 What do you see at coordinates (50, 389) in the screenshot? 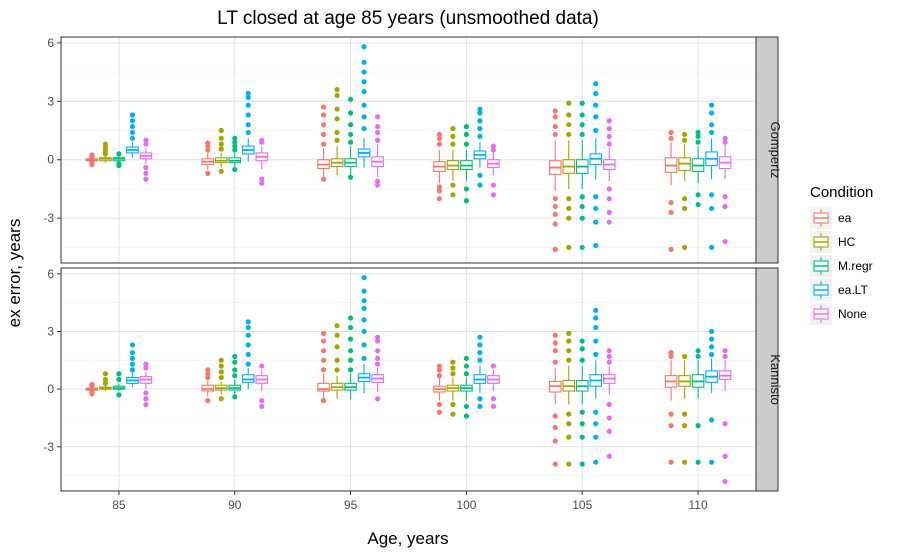
I see `y-tick-label: 0` at bounding box center [50, 389].